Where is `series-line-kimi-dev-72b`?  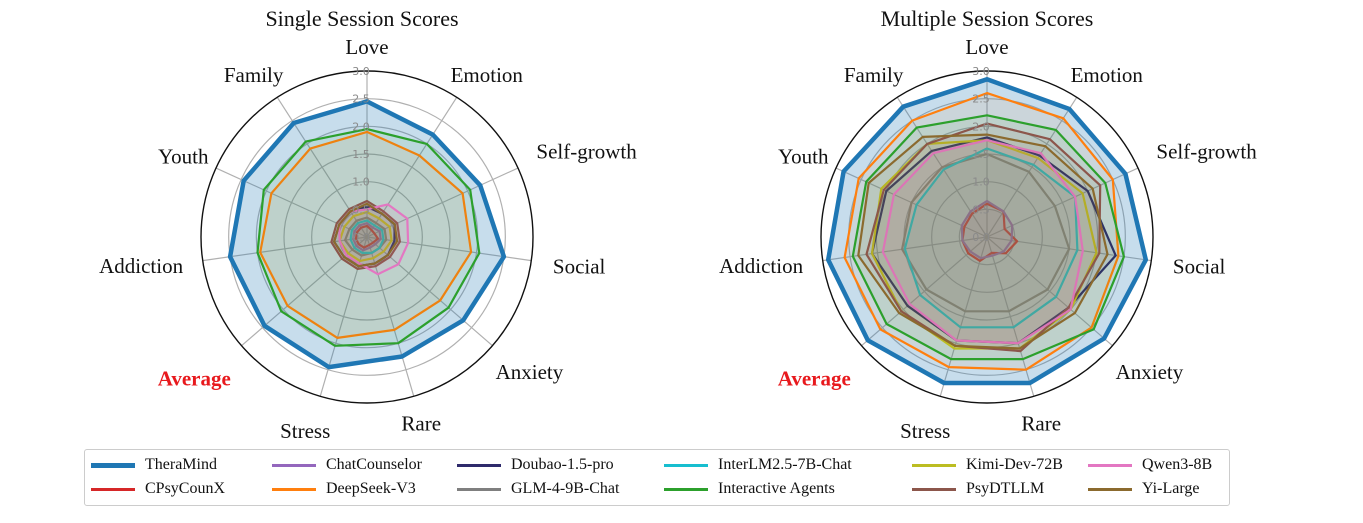 series-line-kimi-dev-72b is located at coordinates (365, 236).